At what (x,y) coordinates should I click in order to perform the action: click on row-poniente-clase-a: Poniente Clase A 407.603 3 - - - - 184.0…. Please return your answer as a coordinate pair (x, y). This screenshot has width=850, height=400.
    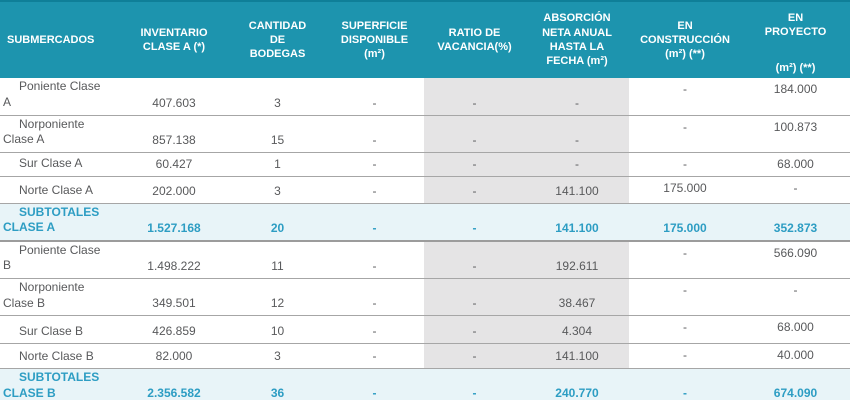
    Looking at the image, I should click on (425, 97).